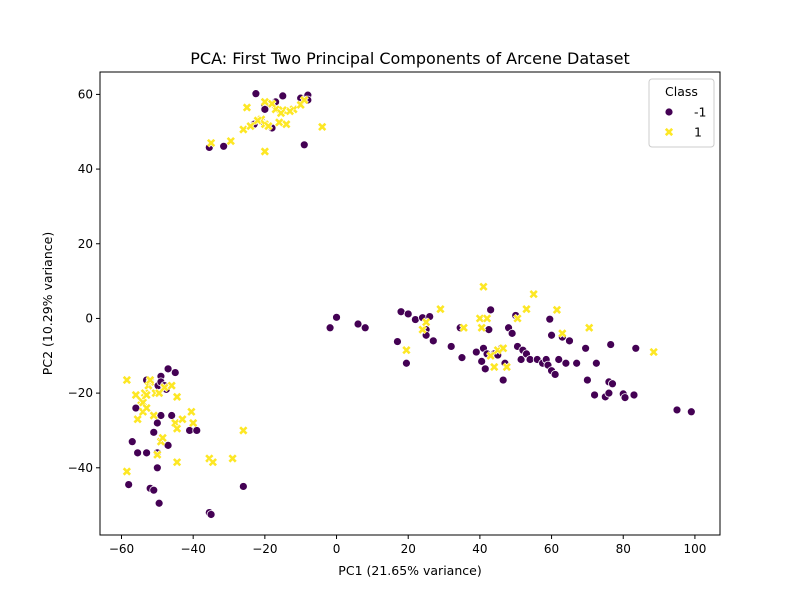  I want to click on x-tick-label: 0, so click(337, 549).